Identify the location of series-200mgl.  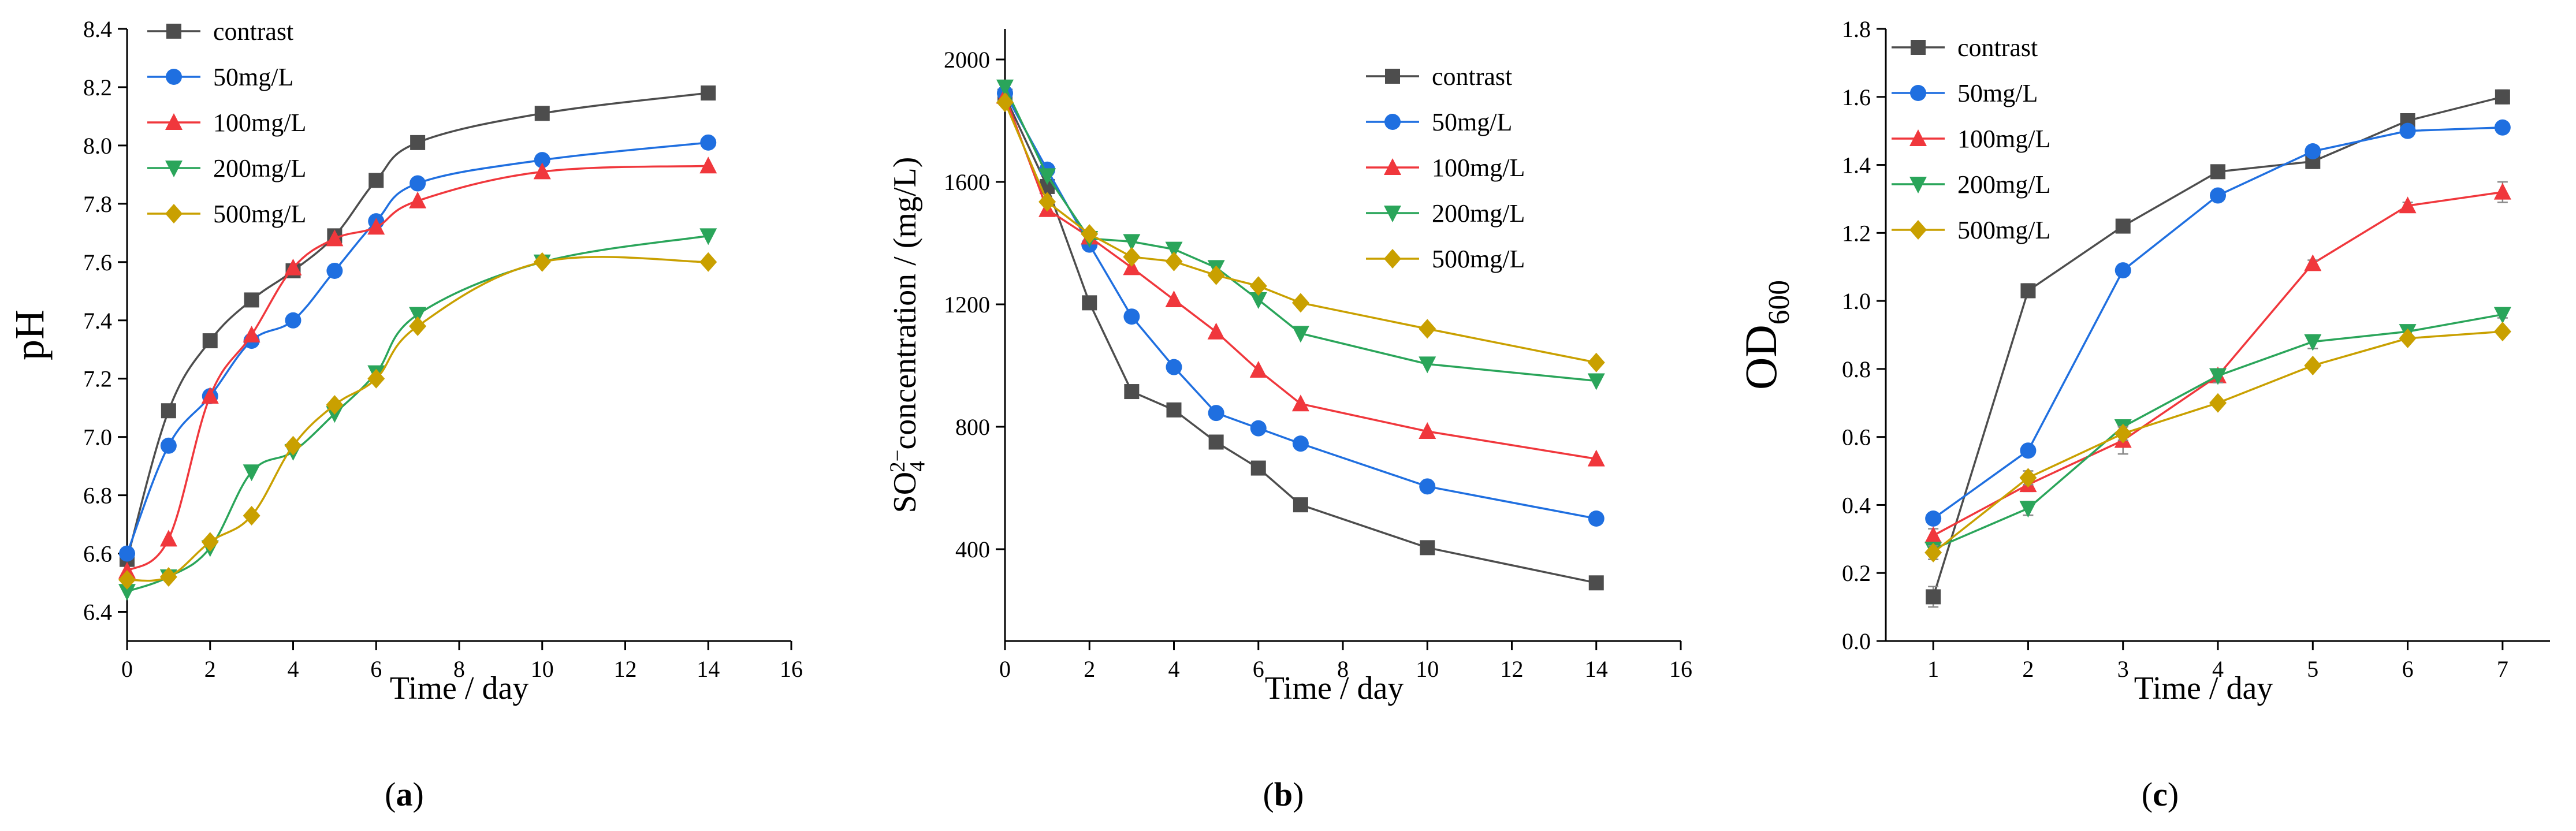
(2217, 432).